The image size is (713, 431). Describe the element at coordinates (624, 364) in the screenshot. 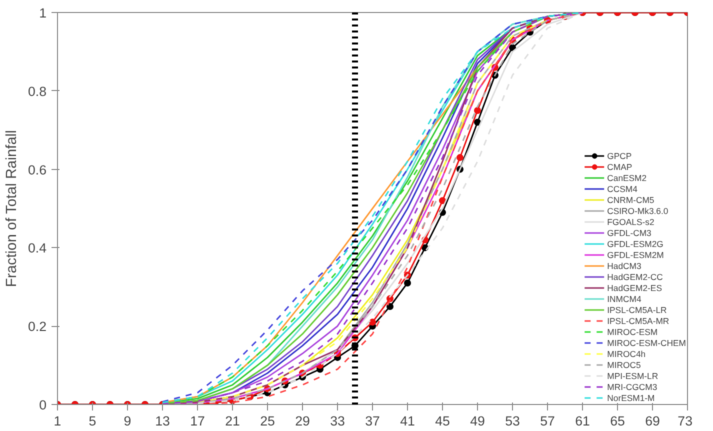

I see `legend-label: MIROC5` at that location.